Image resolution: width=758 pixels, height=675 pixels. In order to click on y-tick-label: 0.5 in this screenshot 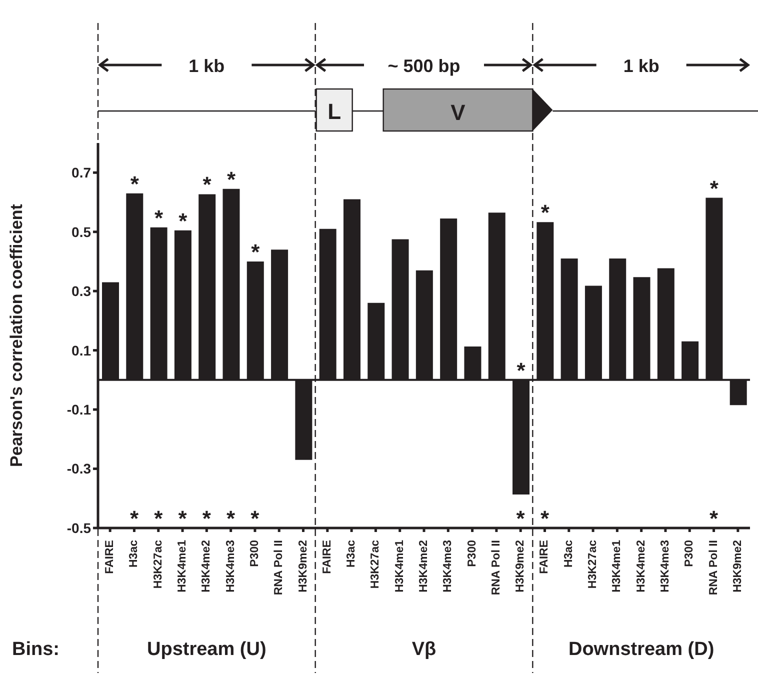, I will do `click(82, 232)`.